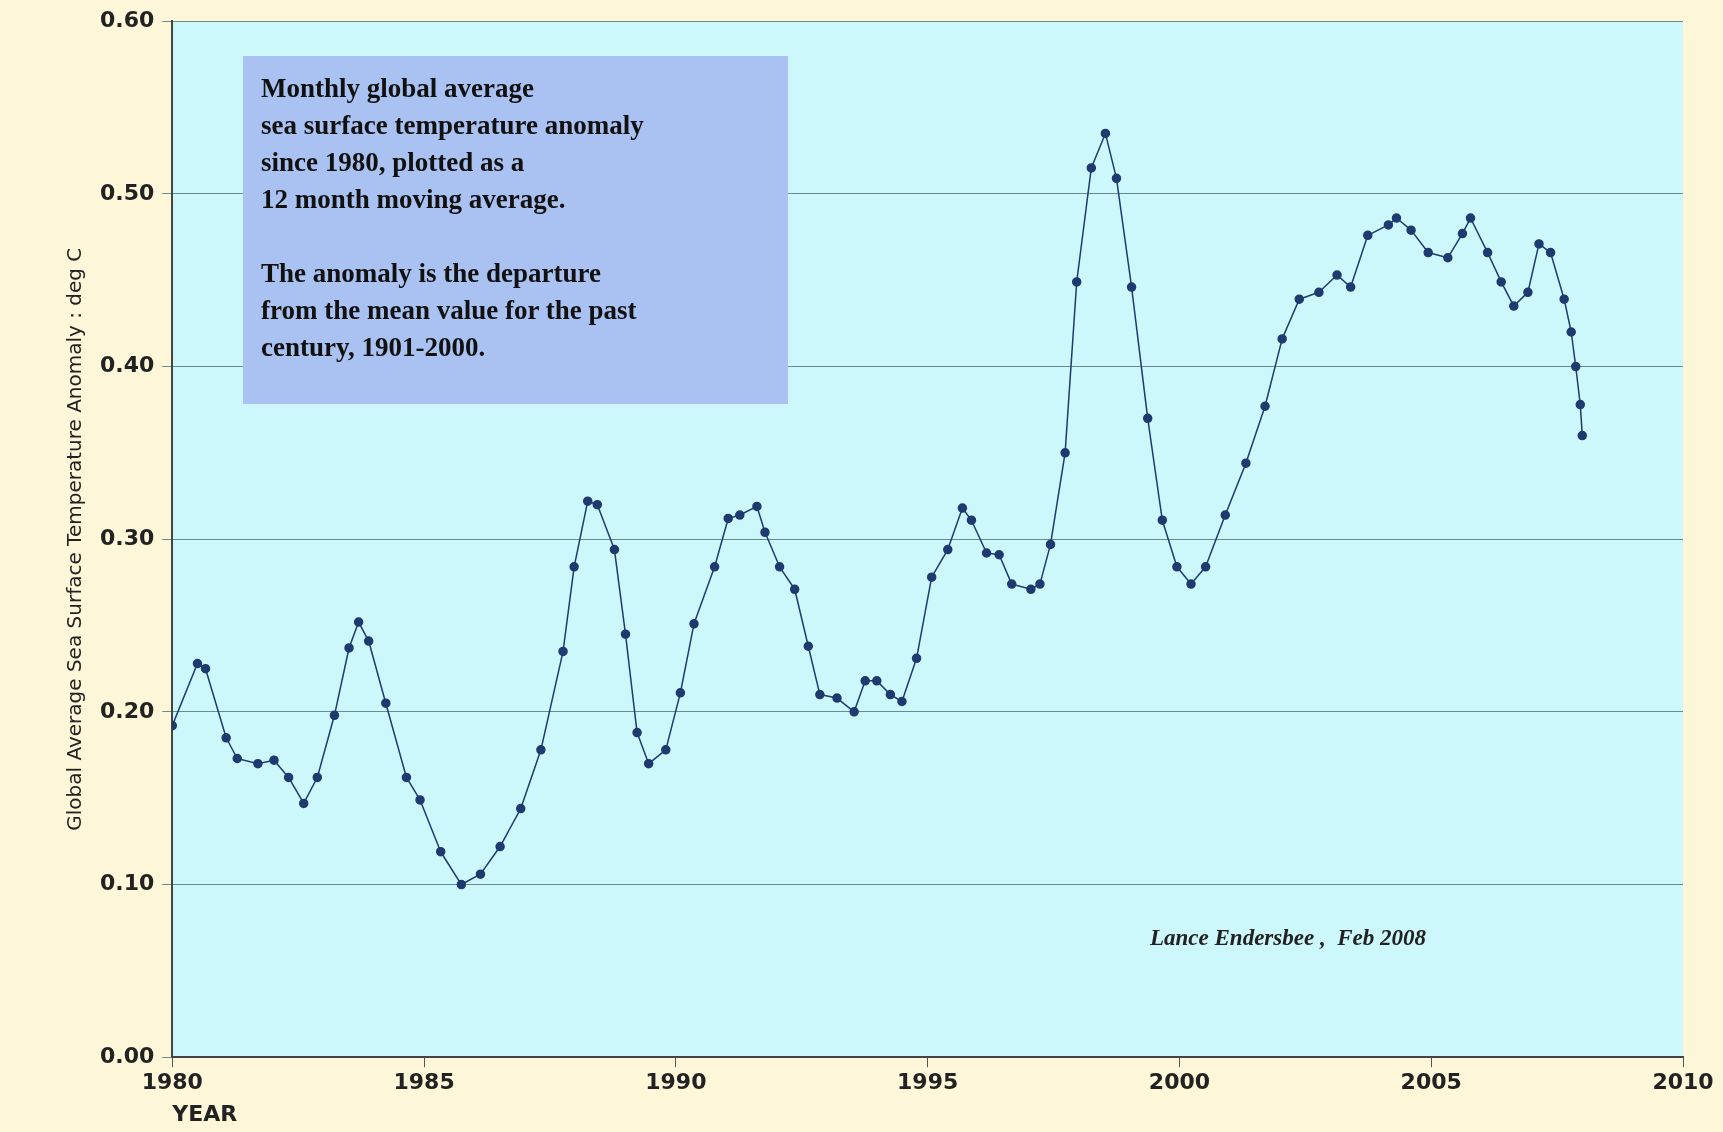 The height and width of the screenshot is (1132, 1723). Describe the element at coordinates (928, 1082) in the screenshot. I see `x-tick-label: 1995` at that location.